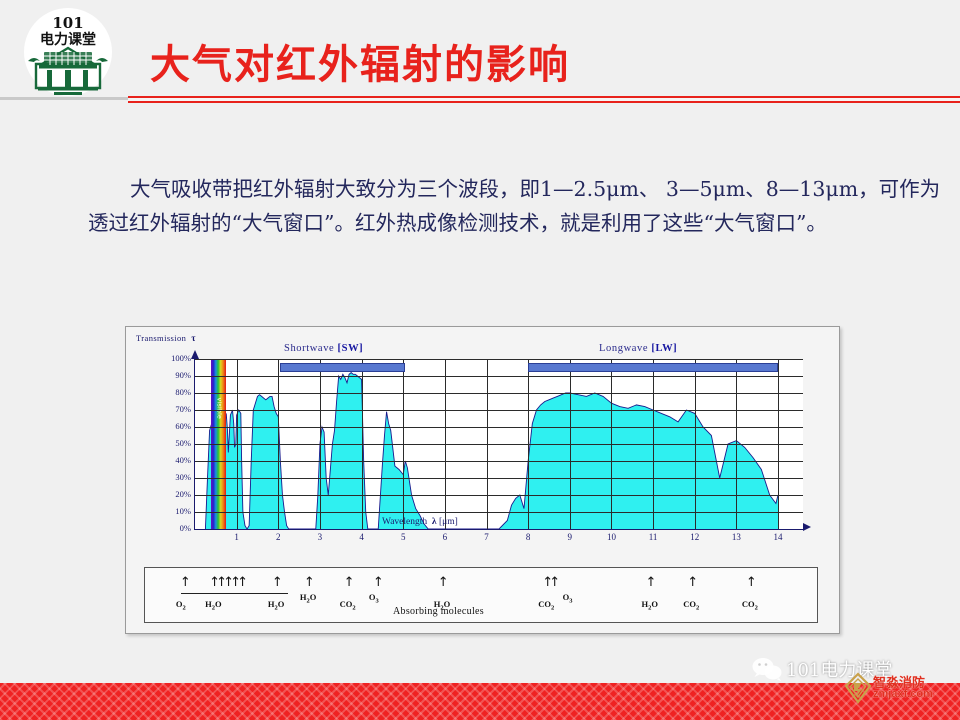 The image size is (960, 720). What do you see at coordinates (183, 392) in the screenshot?
I see `y-axis-tick-label: 80%` at bounding box center [183, 392].